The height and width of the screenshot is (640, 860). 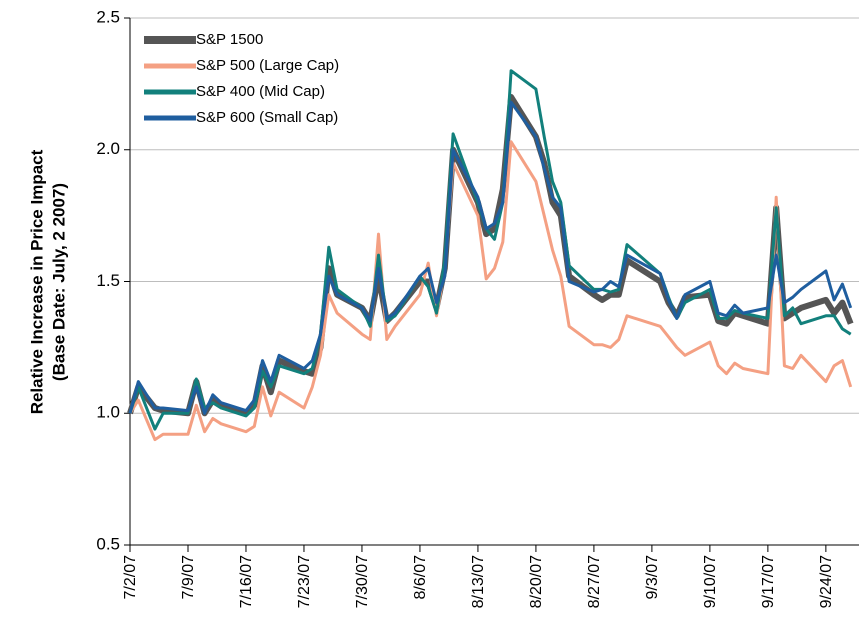 What do you see at coordinates (652, 577) in the screenshot?
I see `x-tick-label: 9/3/07` at bounding box center [652, 577].